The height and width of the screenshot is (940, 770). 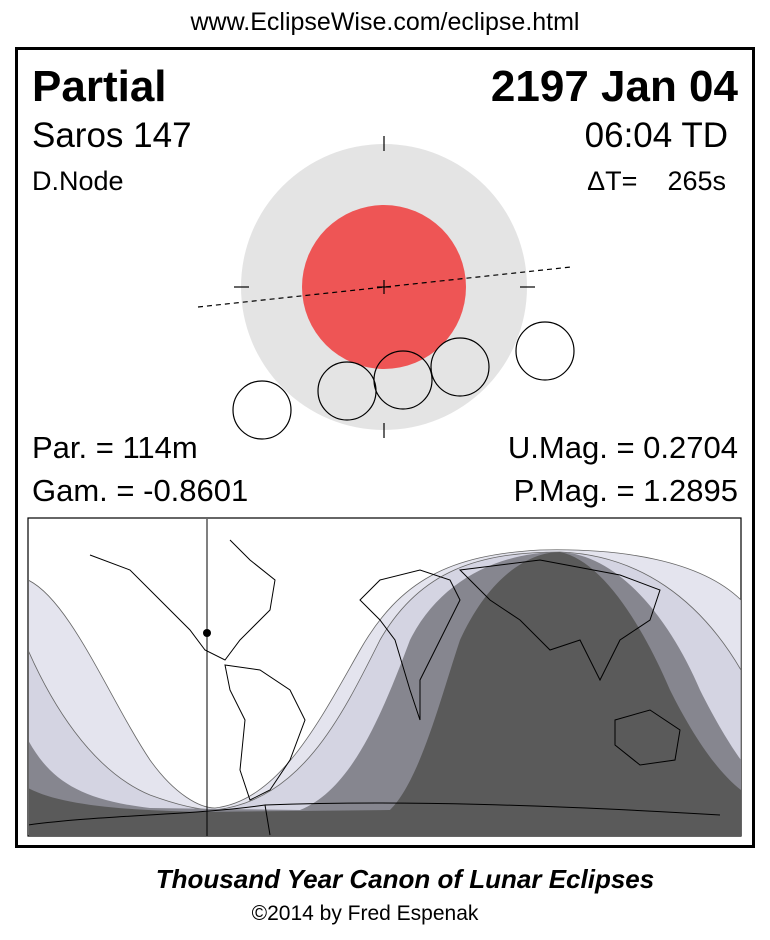 What do you see at coordinates (403, 380) in the screenshot?
I see `moon-position-max` at bounding box center [403, 380].